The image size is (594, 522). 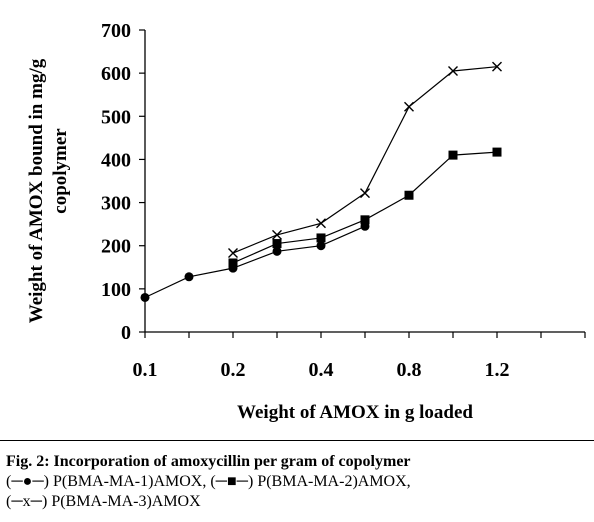 I want to click on y-tick-label: 700, so click(x=116, y=31).